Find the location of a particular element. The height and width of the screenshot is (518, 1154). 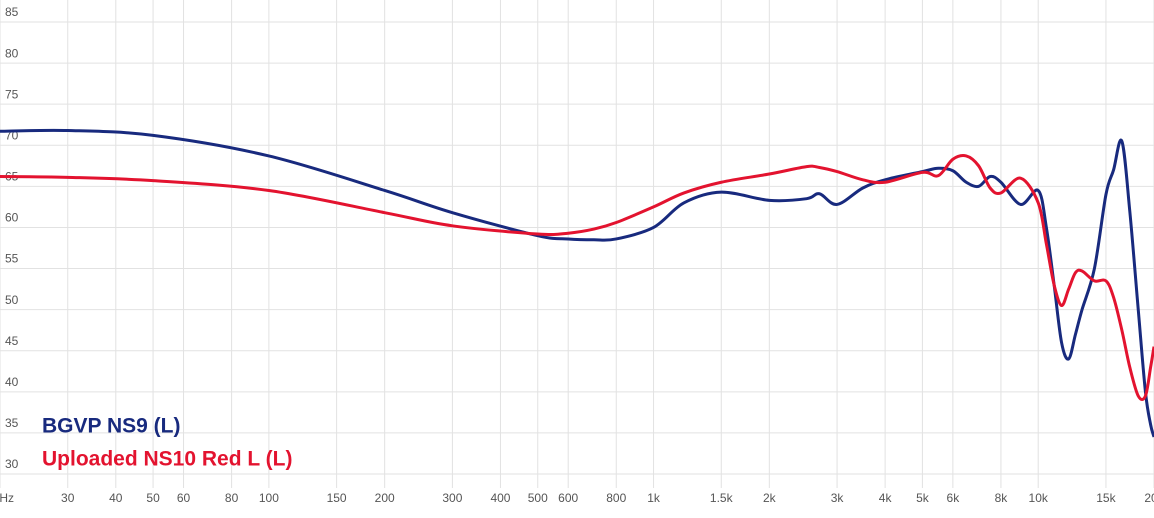

y-tick-label: 60 is located at coordinates (12, 218).